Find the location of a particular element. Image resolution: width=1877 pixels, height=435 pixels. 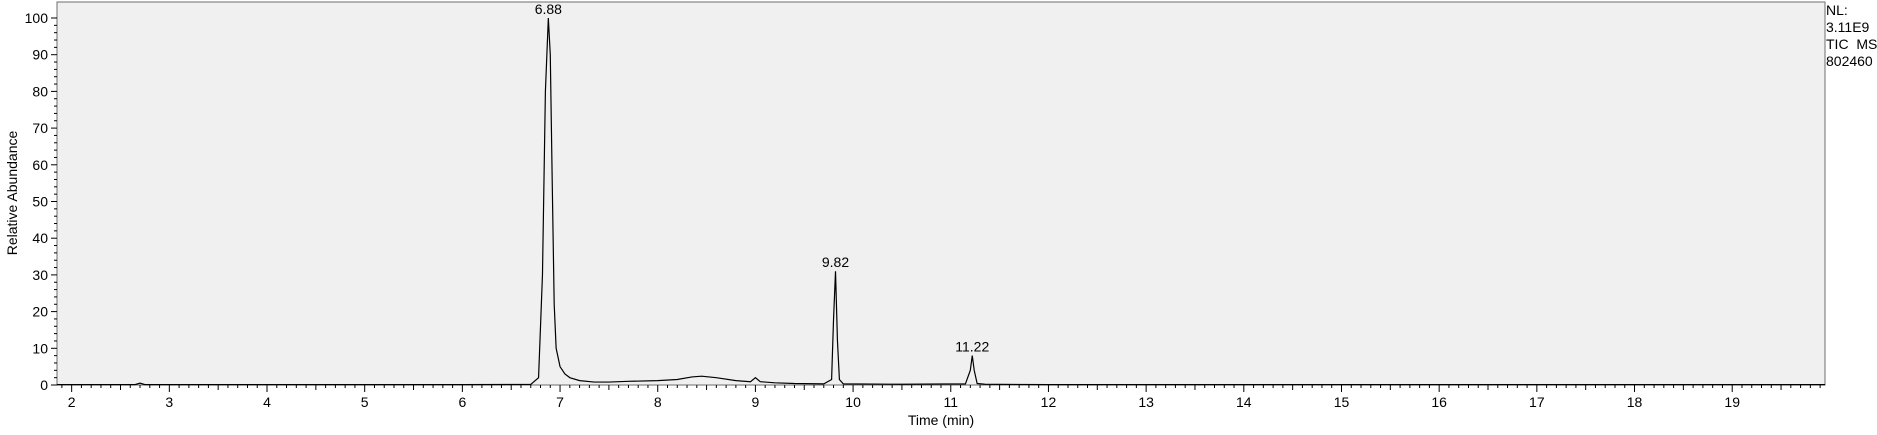

peak-label: 11.22 is located at coordinates (972, 347).